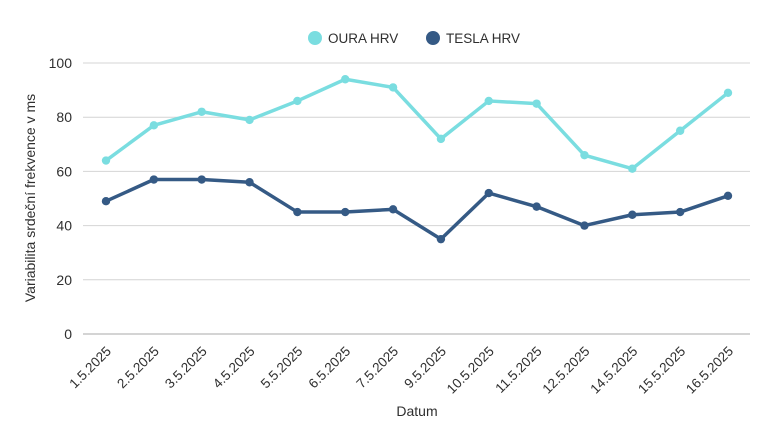 This screenshot has width=777, height=444. What do you see at coordinates (64, 117) in the screenshot?
I see `y-tick-label: 80` at bounding box center [64, 117].